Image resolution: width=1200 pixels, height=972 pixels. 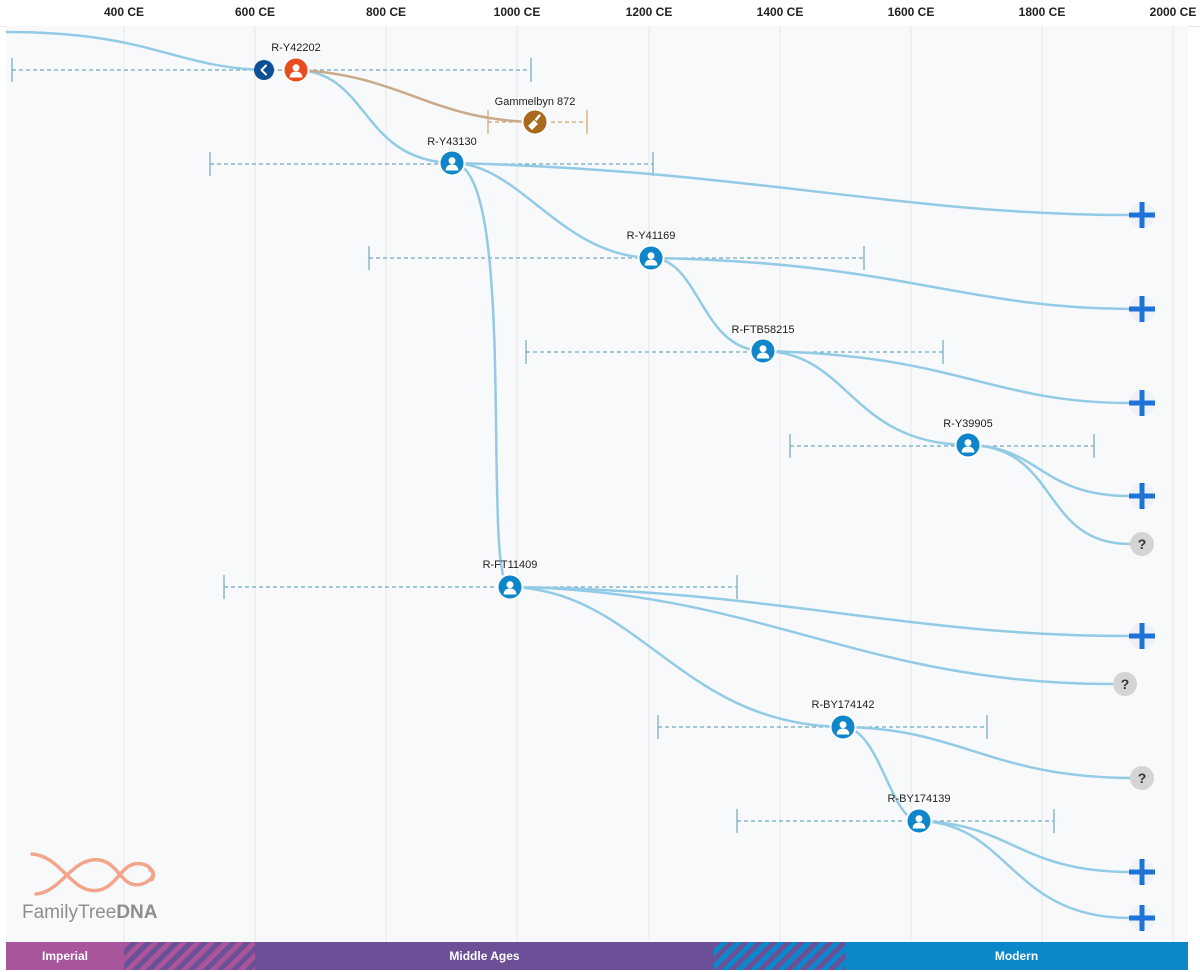 I want to click on interval-n3, so click(x=616, y=258).